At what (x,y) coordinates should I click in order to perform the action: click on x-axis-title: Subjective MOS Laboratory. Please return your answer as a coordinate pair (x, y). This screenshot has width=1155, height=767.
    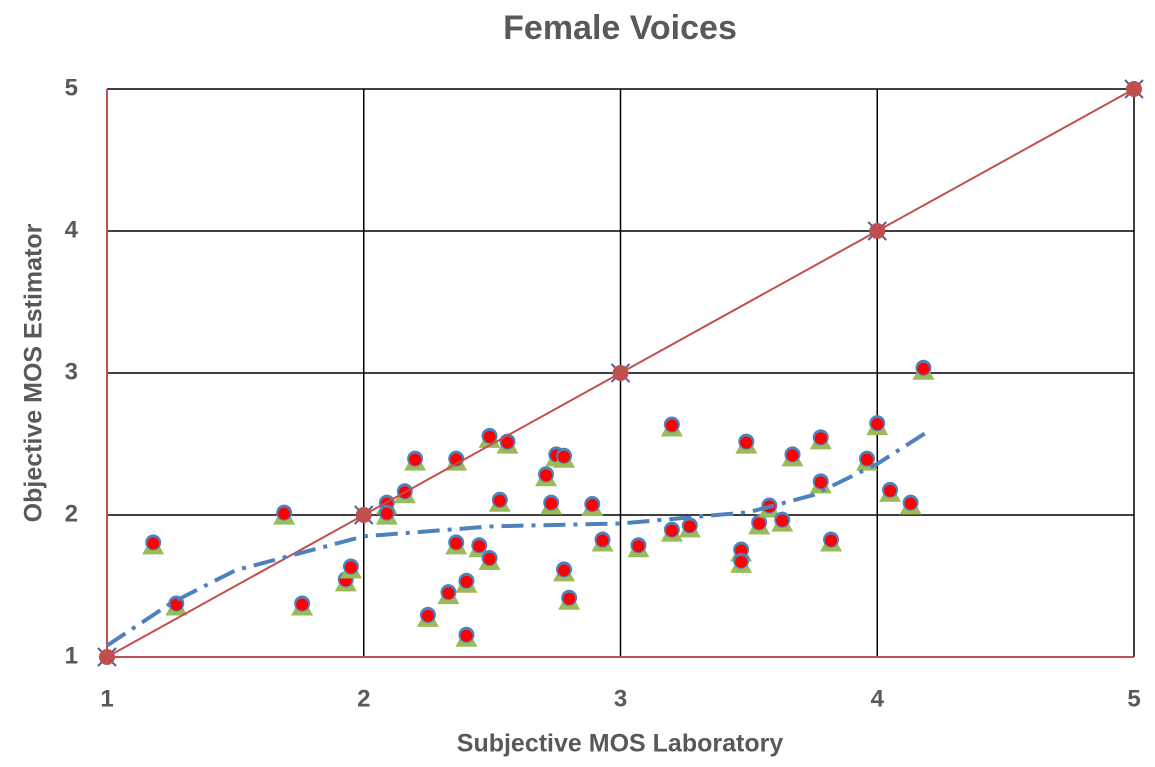
    Looking at the image, I should click on (620, 744).